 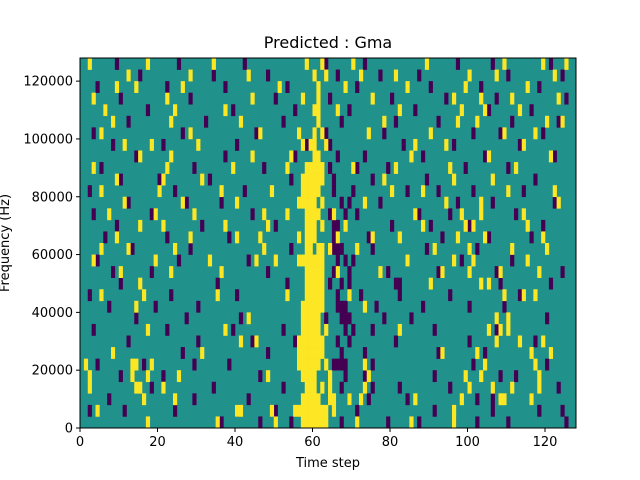 What do you see at coordinates (52, 197) in the screenshot?
I see `y-tick-label: 80000` at bounding box center [52, 197].